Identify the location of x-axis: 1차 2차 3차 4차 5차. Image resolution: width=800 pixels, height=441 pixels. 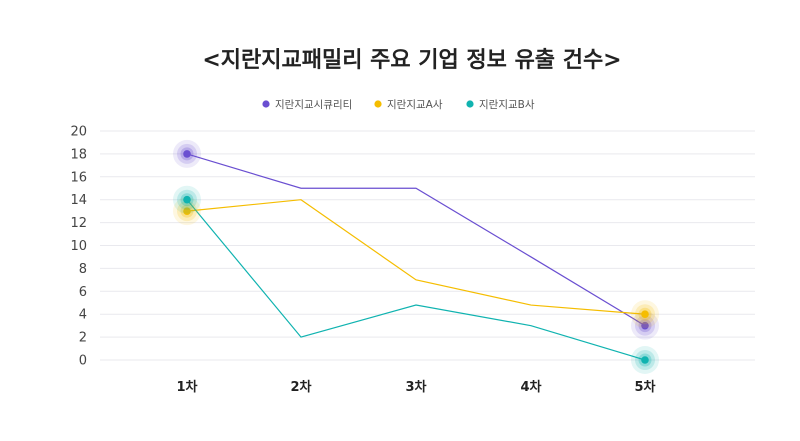
(415, 387).